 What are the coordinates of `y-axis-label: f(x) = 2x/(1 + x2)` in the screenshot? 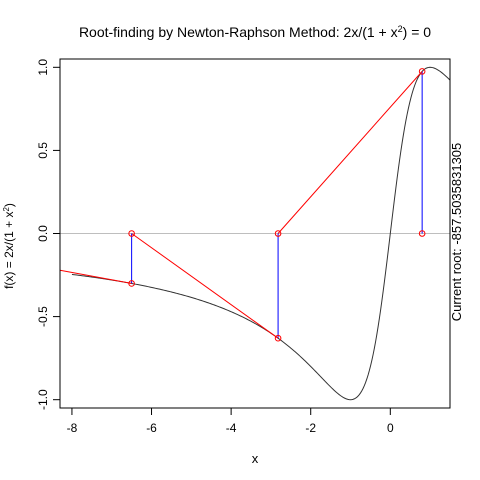 It's located at (9, 246).